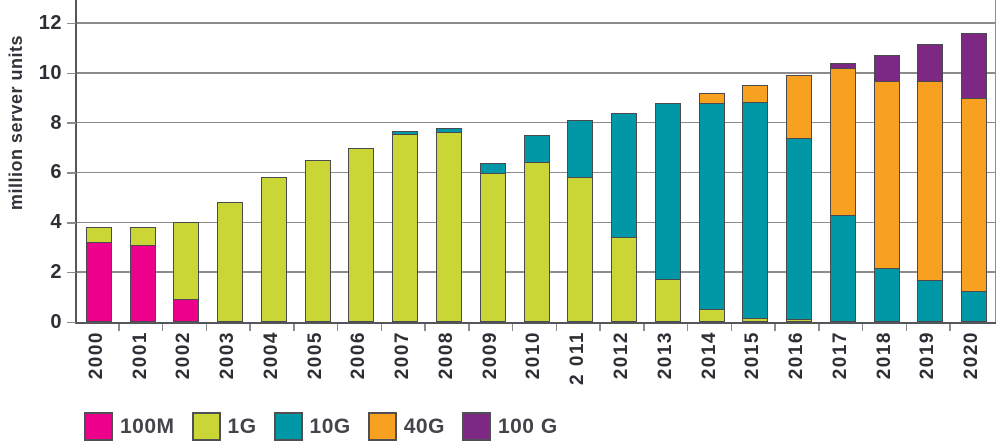 The image size is (1000, 444). I want to click on legend-label: 40G, so click(424, 426).